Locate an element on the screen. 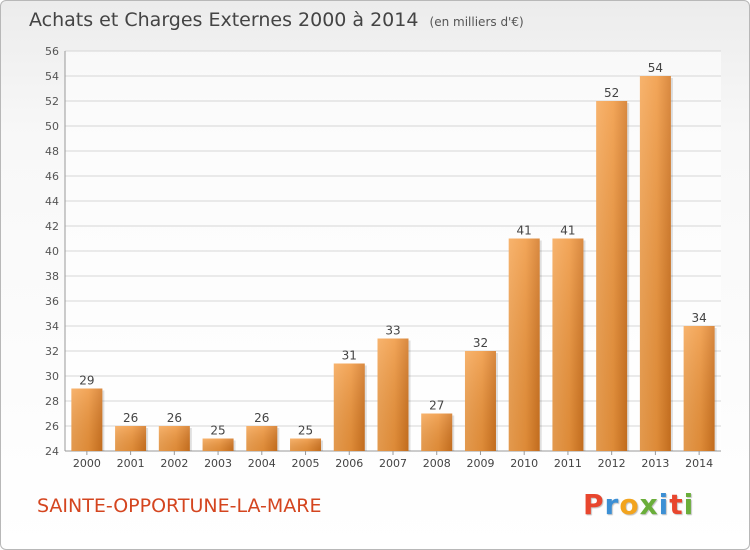 The height and width of the screenshot is (550, 750). x-tick-label: 2005 is located at coordinates (306, 463).